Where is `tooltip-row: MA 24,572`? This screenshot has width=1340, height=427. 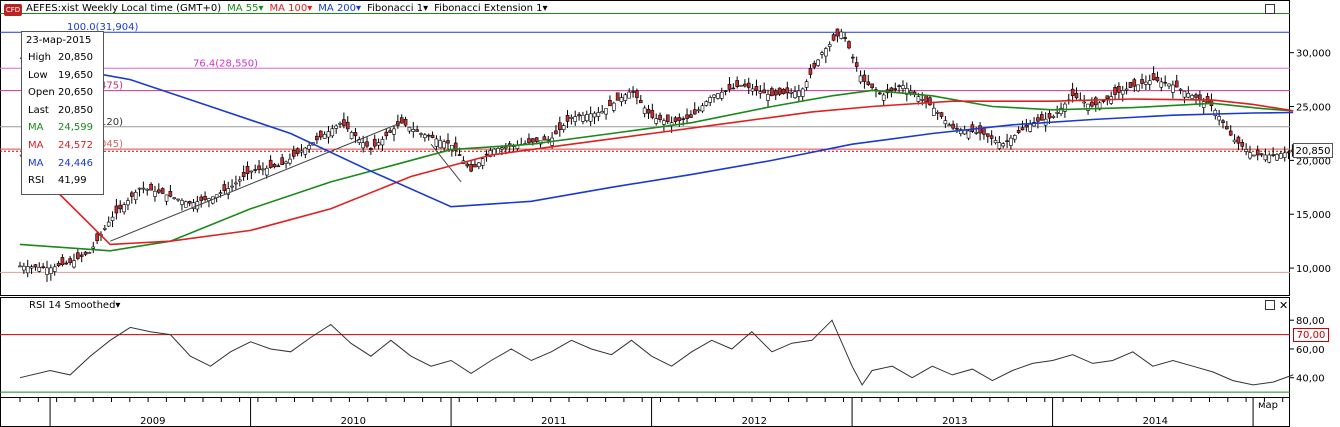 tooltip-row: MA 24,572 is located at coordinates (62, 146).